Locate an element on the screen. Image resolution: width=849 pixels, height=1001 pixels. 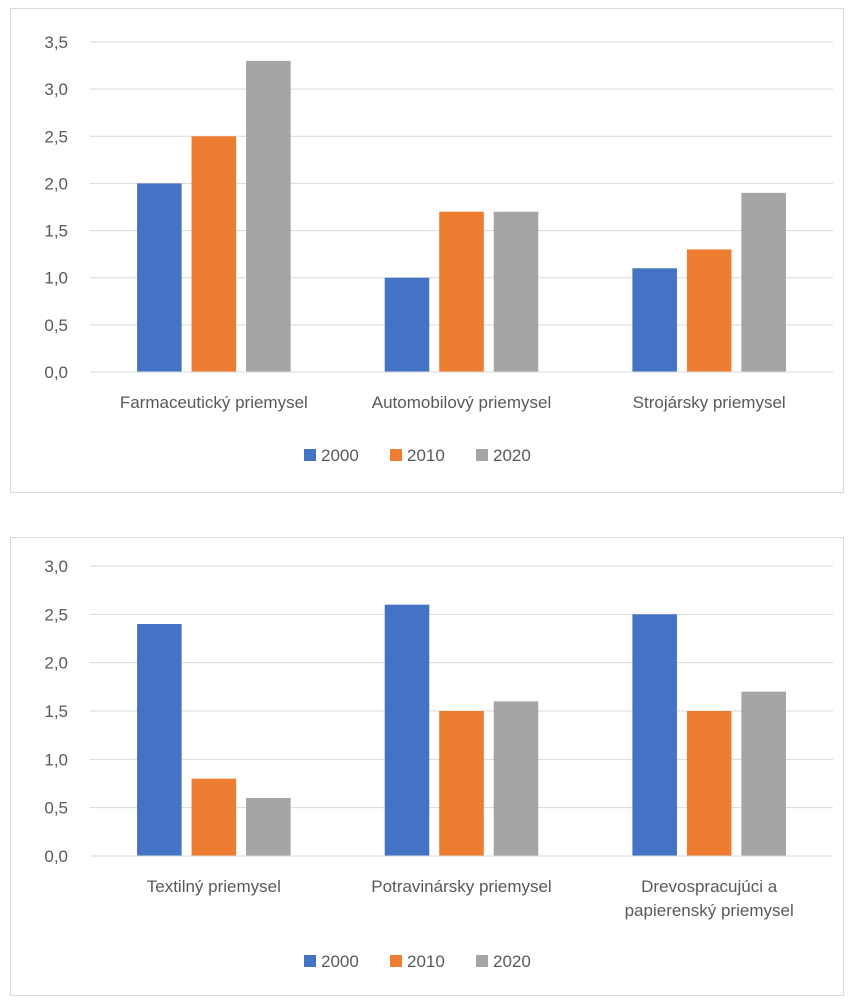
chart-1-legend-item-2020: 2020 is located at coordinates (503, 455).